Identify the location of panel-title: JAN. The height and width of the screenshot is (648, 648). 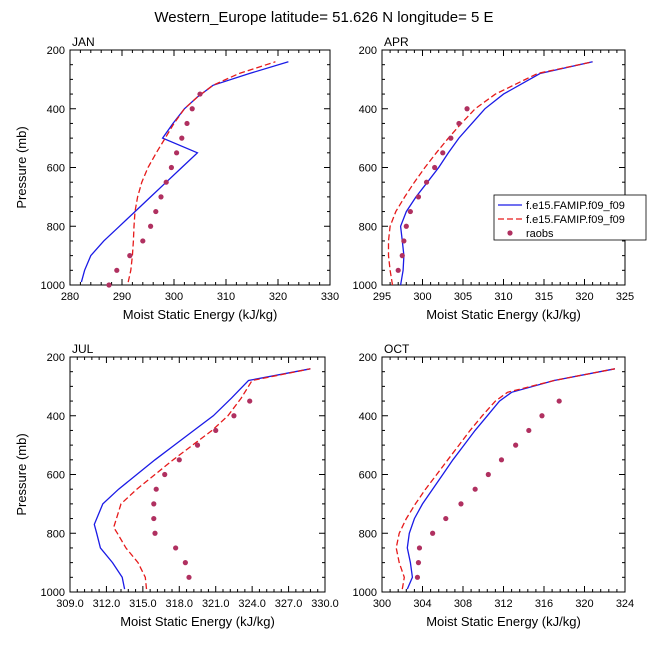
(83, 42).